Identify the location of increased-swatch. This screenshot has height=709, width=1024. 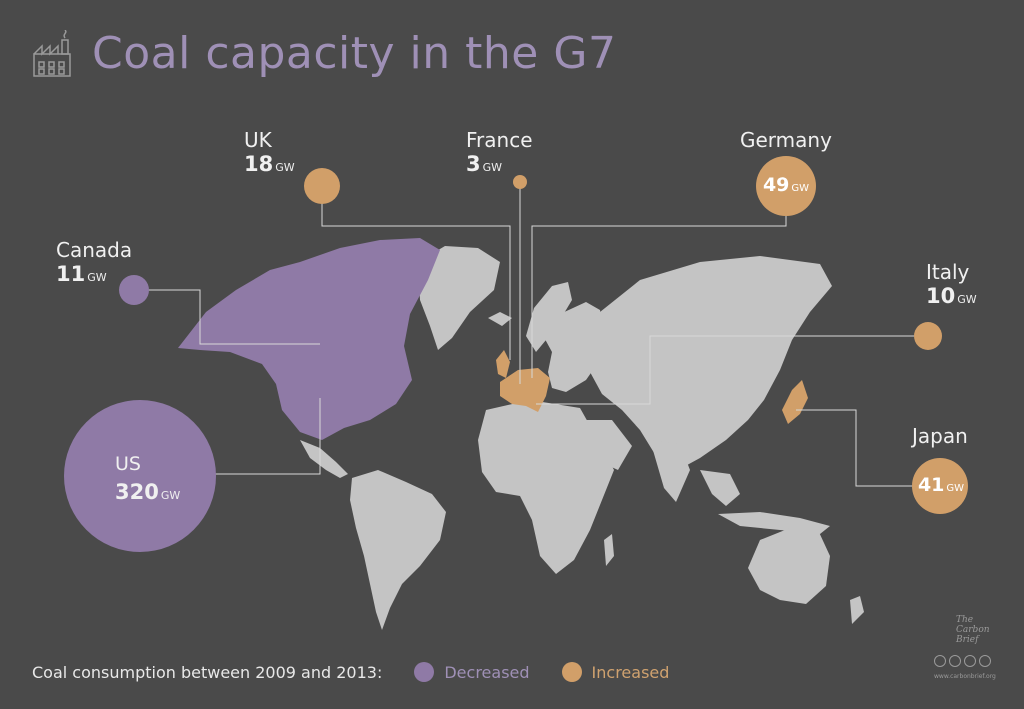
(571, 672).